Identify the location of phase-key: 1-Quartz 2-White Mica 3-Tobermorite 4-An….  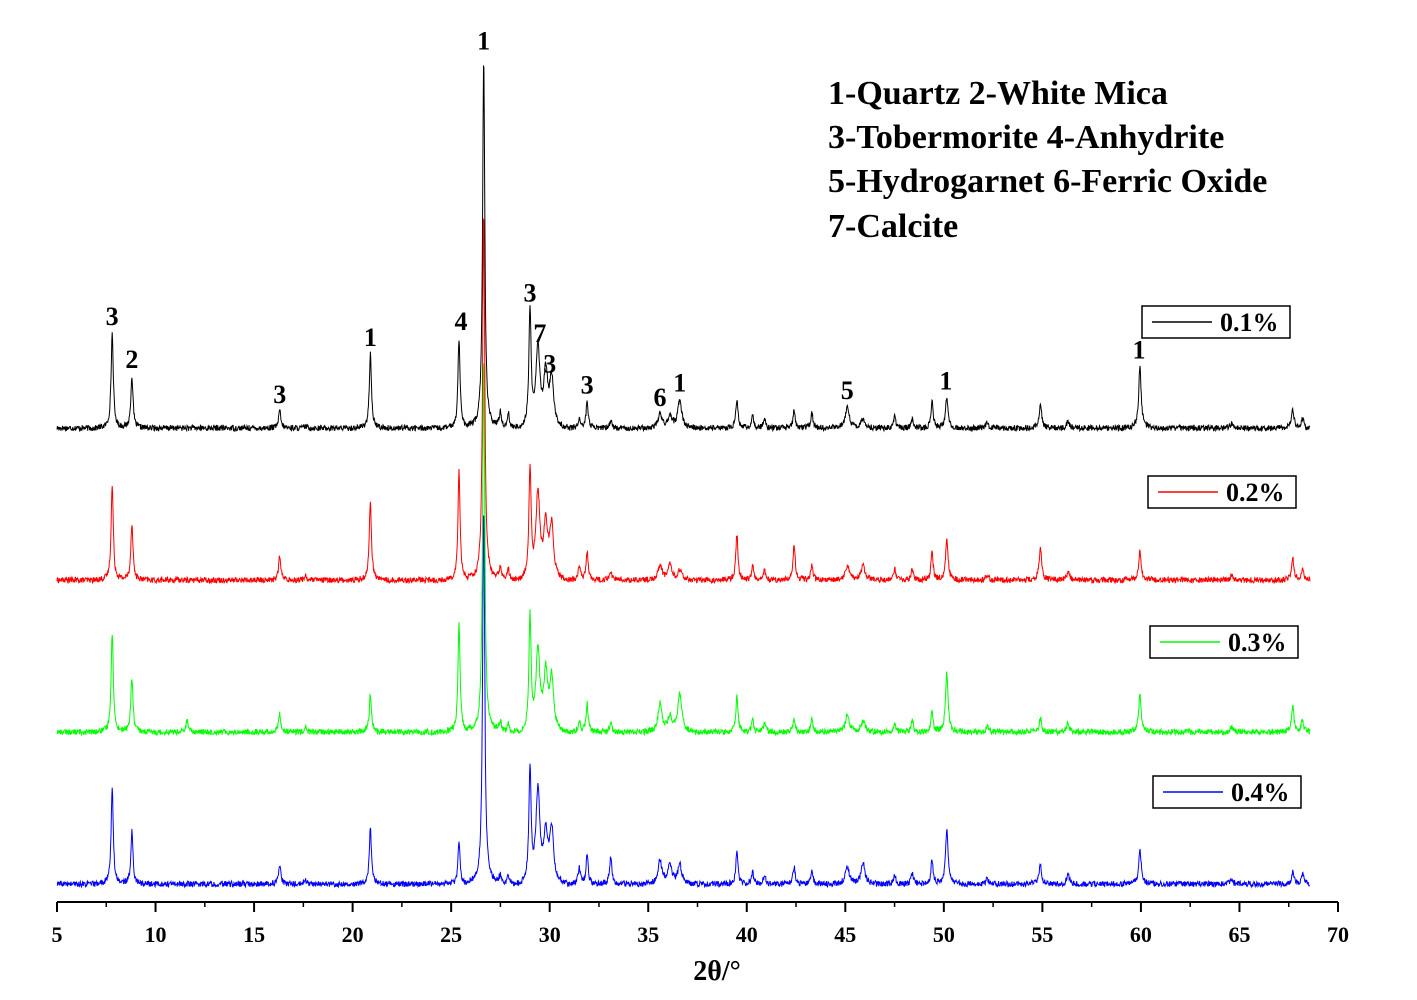
(1047, 160).